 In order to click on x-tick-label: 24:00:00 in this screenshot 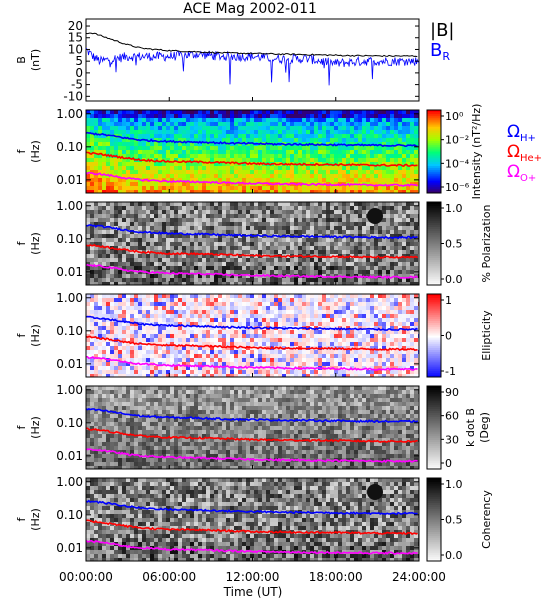, I will do `click(419, 577)`.